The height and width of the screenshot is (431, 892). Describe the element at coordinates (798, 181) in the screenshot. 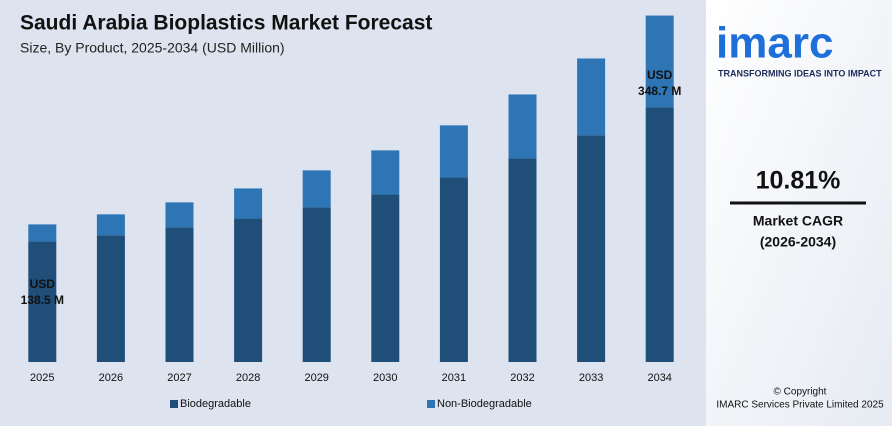

I see `cagr-value: 10.81%` at that location.